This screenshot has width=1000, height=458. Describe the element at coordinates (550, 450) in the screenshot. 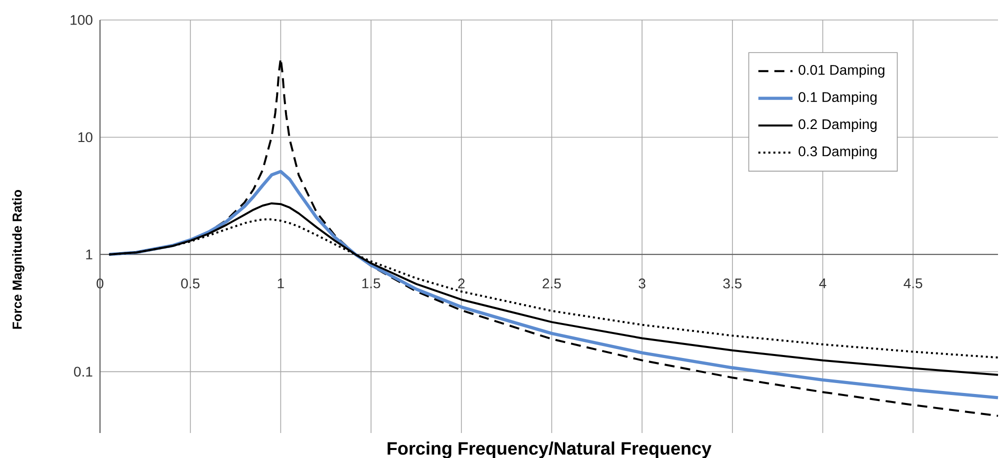

I see `x-axis-title: Forcing Frequency/Natural Frequency` at that location.